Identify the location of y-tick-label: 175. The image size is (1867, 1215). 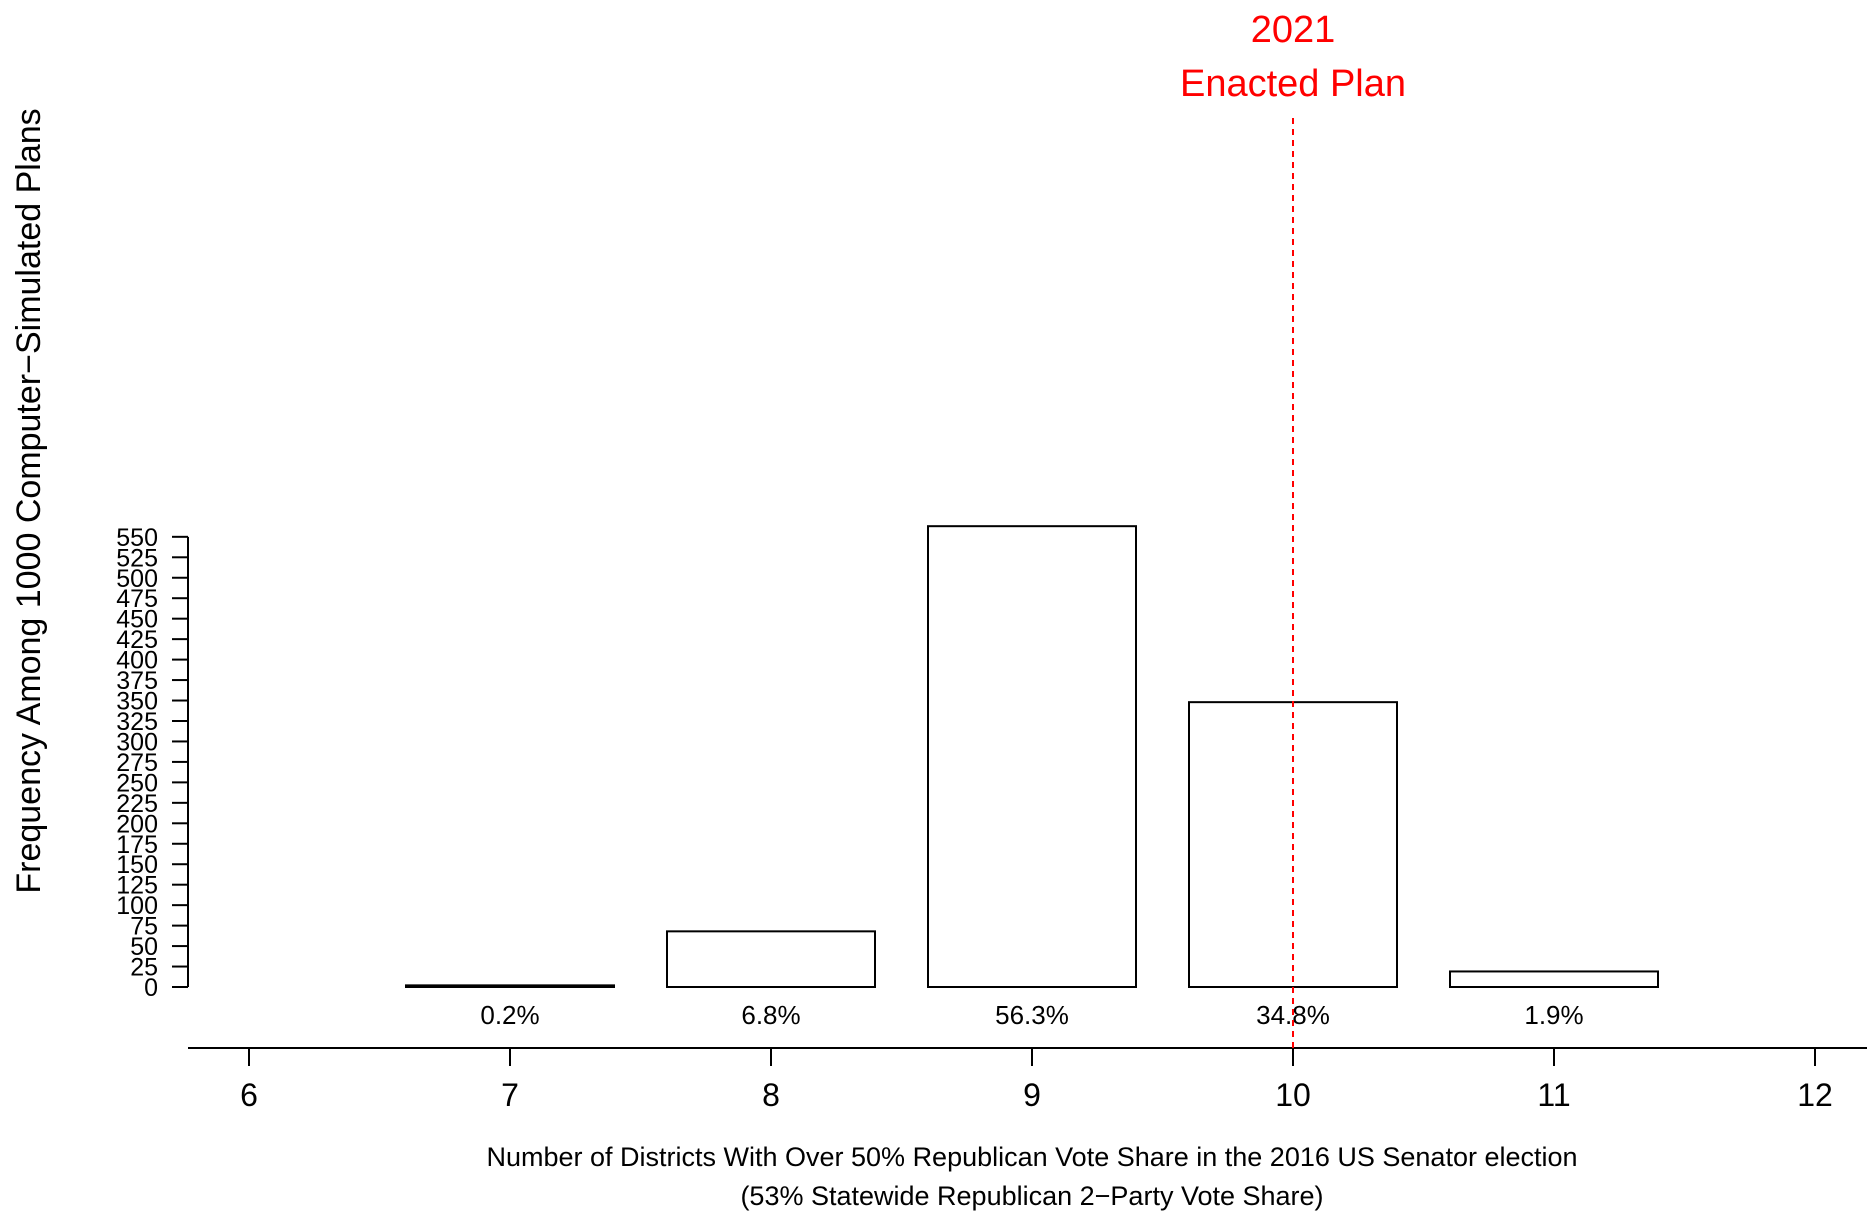
(137, 845).